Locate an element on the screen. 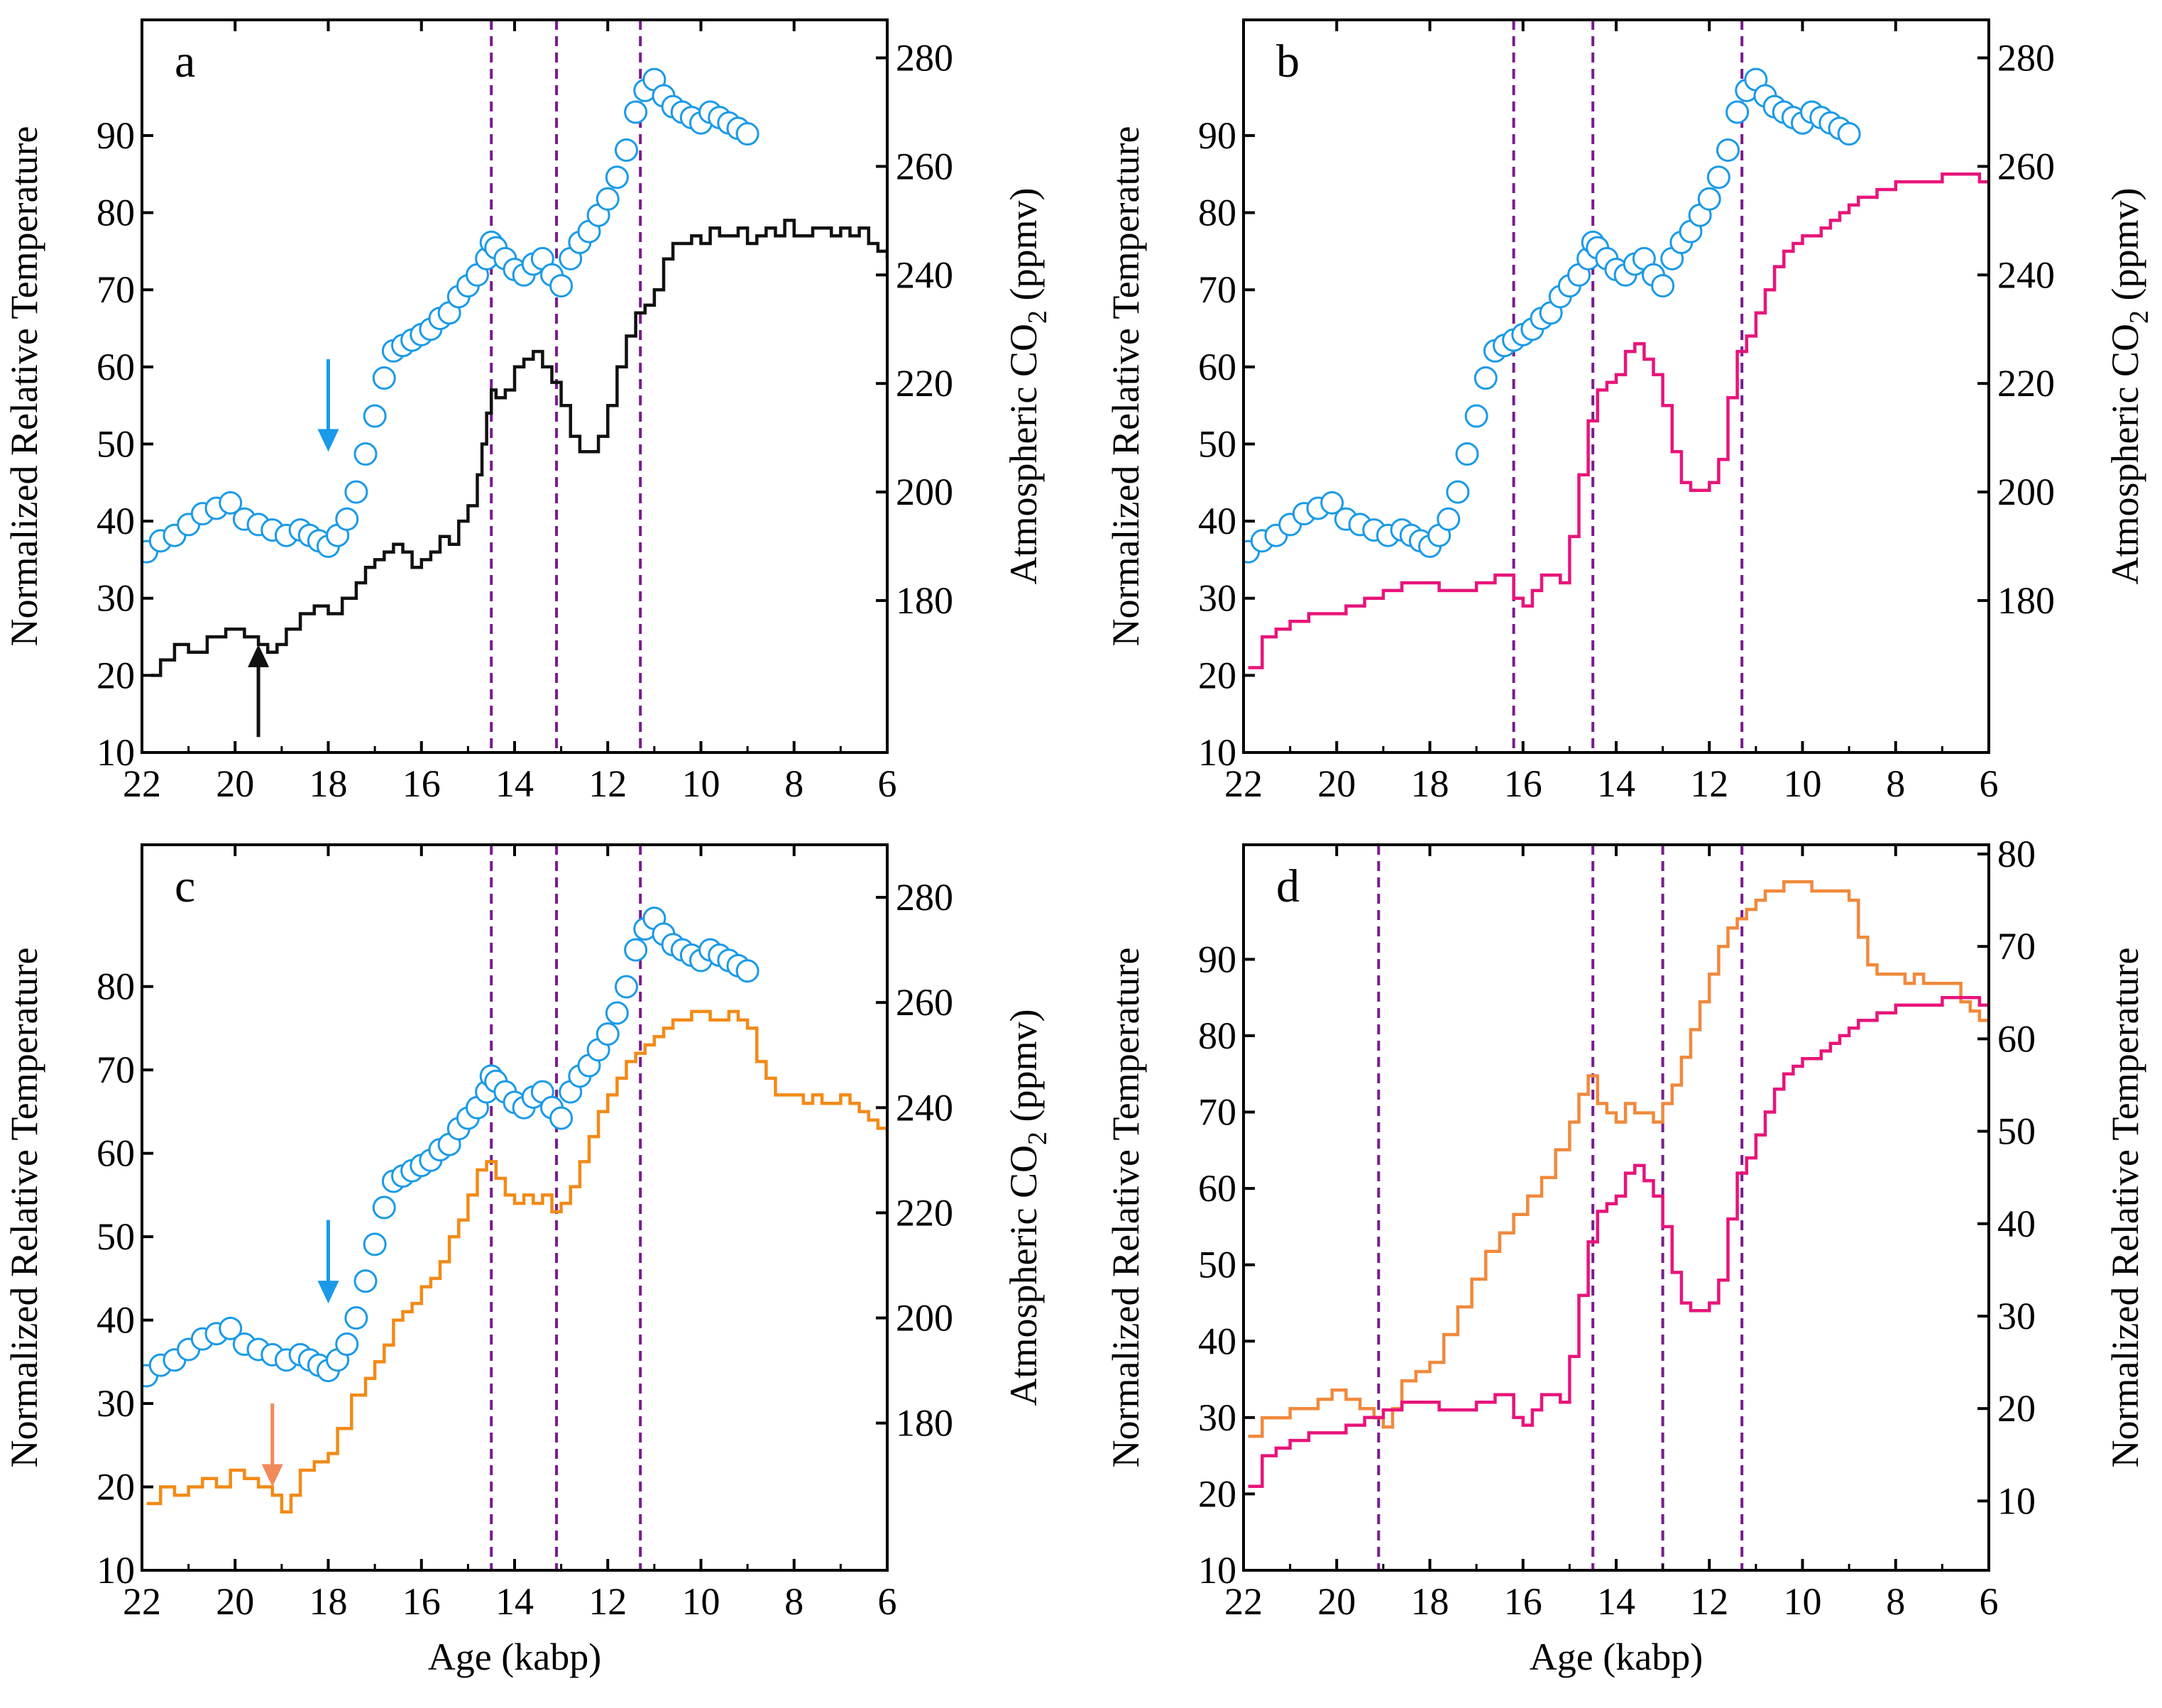  panel-letter: d is located at coordinates (1288, 886).